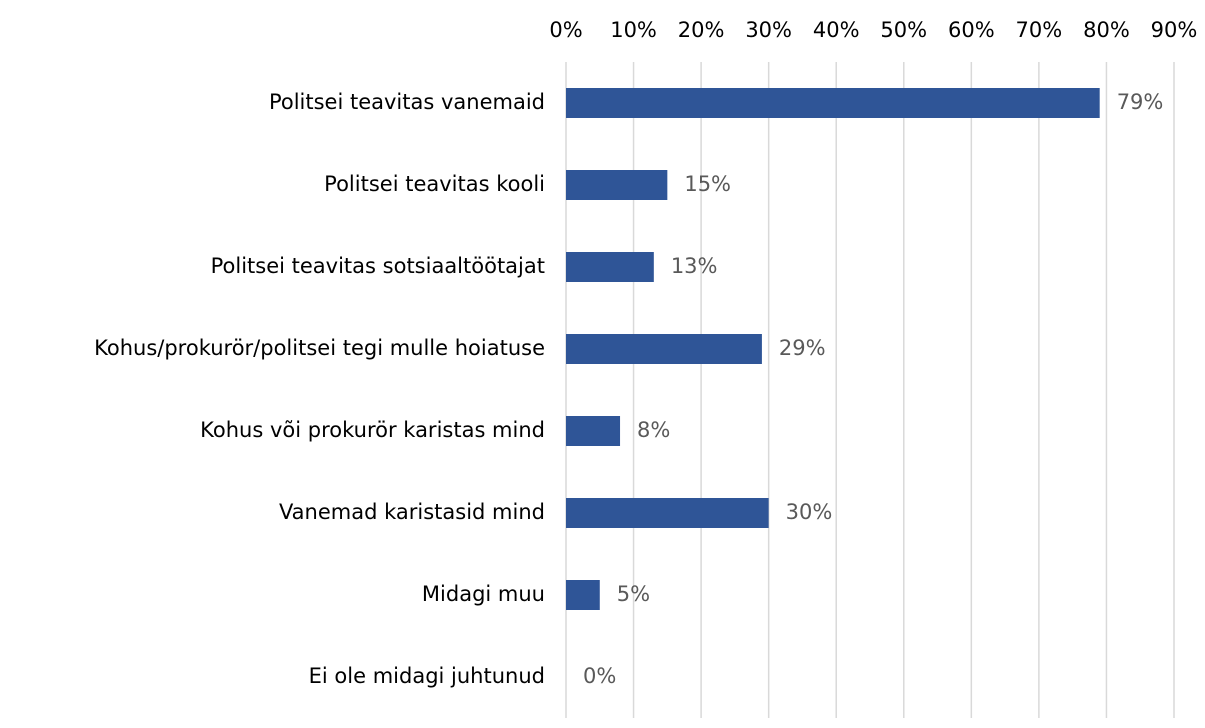 The width and height of the screenshot is (1205, 728). I want to click on category-label: Ei ole midagi juhtunud, so click(427, 676).